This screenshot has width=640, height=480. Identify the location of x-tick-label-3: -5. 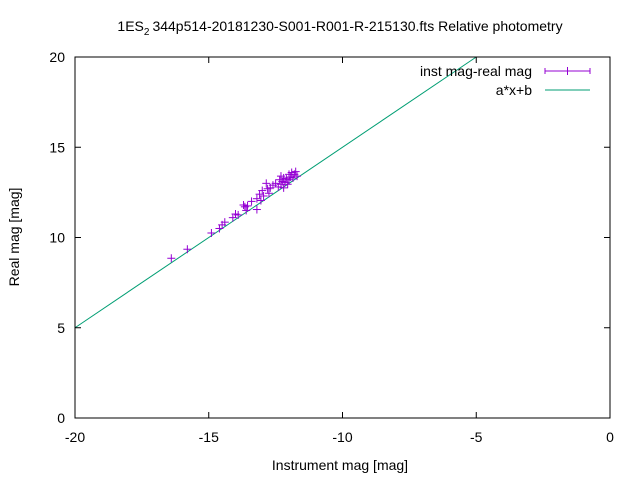
(476, 437).